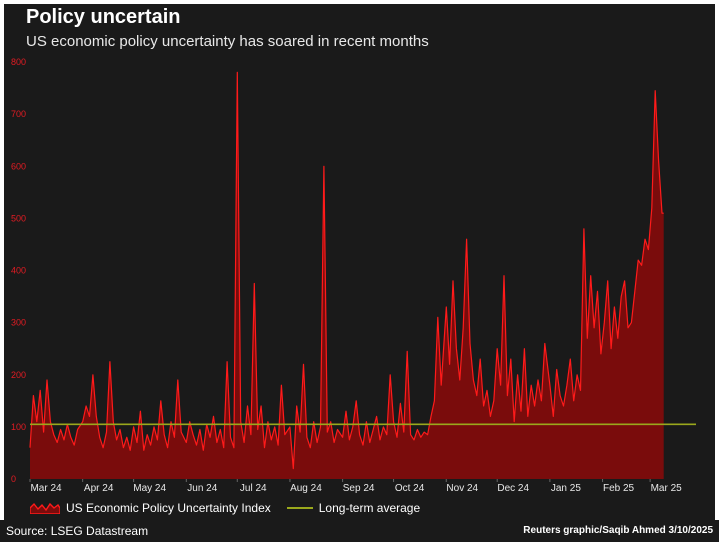  Describe the element at coordinates (18, 62) in the screenshot. I see `y-tick-label: 800` at that location.